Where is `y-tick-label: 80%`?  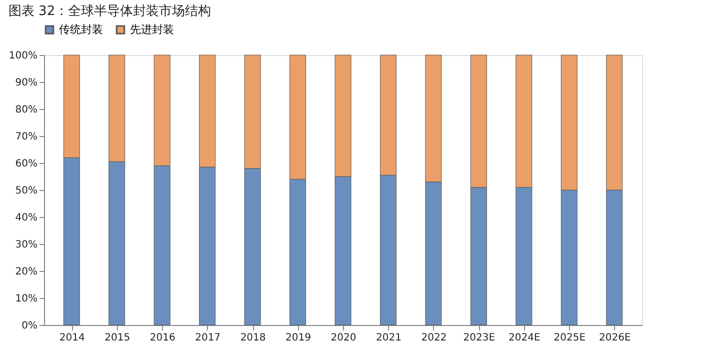
y-tick-label: 80% is located at coordinates (26, 110).